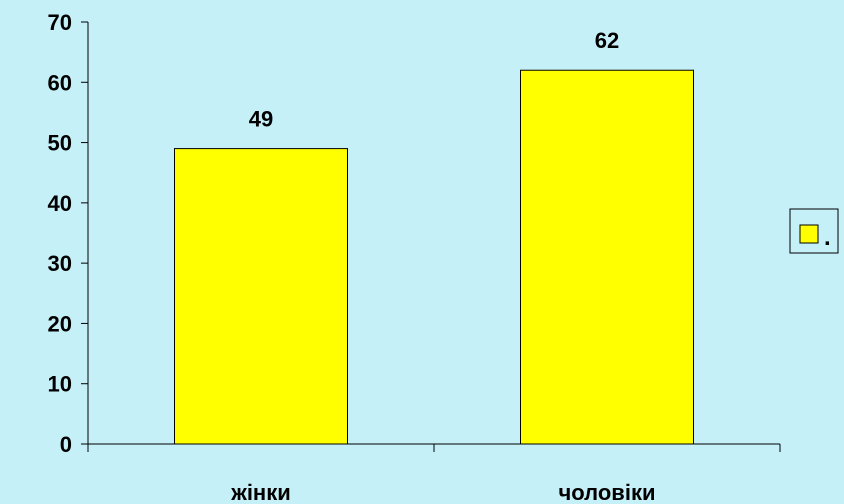 The image size is (844, 504). I want to click on y-tick-label: 40, so click(60, 203).